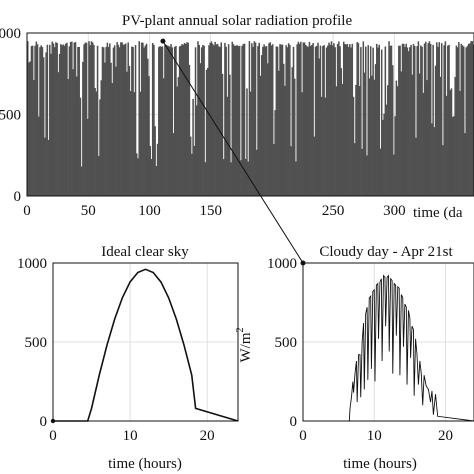 This screenshot has height=474, width=474. I want to click on bl-x-tick-2: 20, so click(207, 436).